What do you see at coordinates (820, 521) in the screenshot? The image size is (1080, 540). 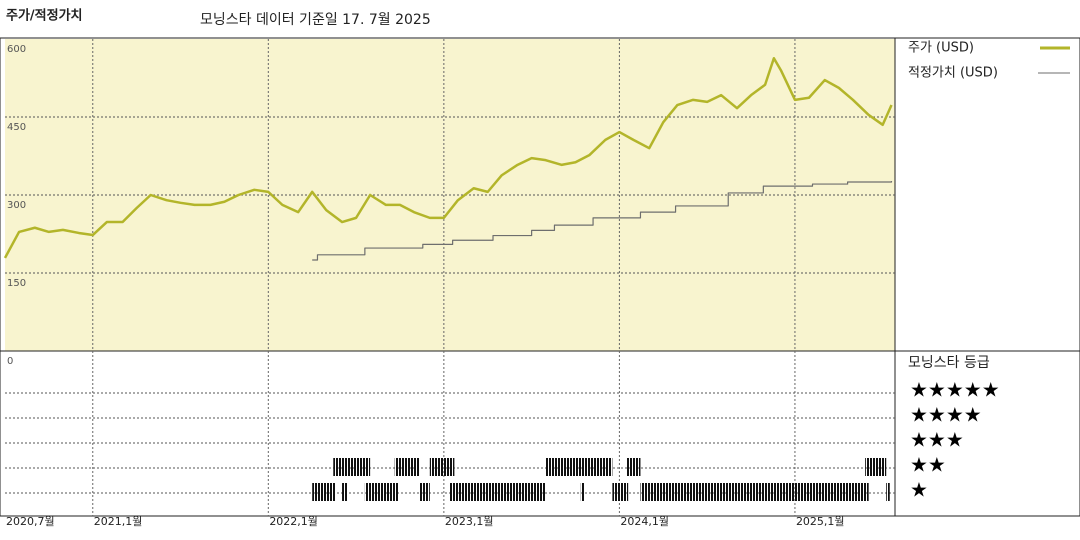 I see `x-tick-label: 2025,1월` at bounding box center [820, 521].